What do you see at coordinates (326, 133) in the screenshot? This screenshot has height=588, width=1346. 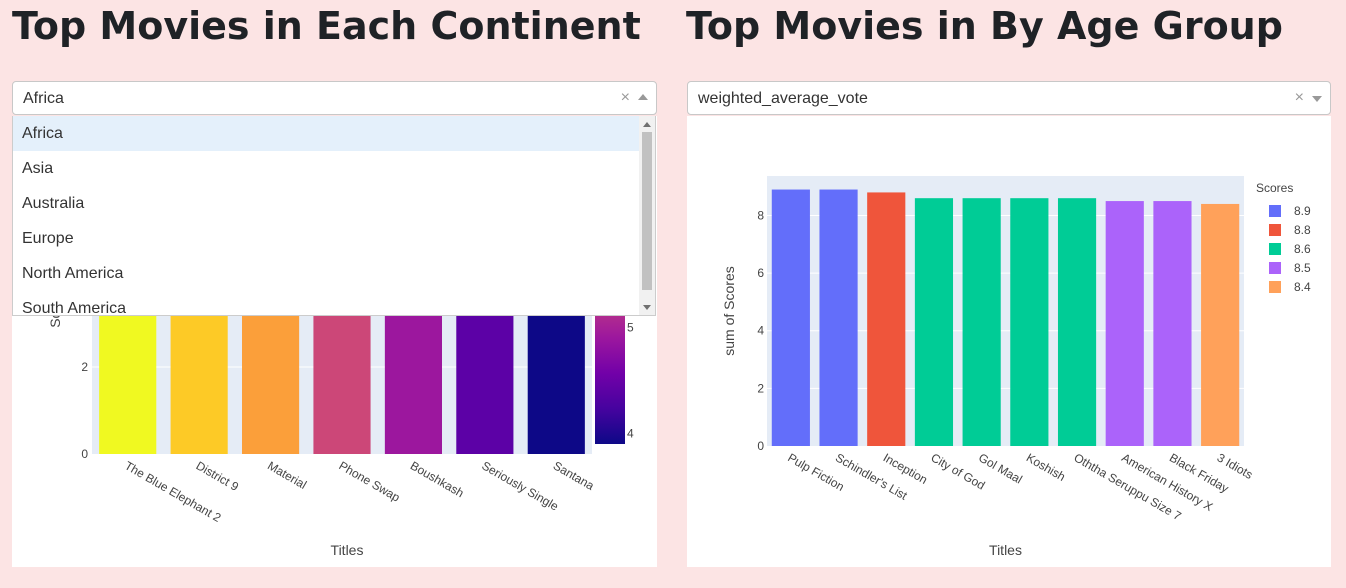 I see `dropdown-option-africa: Africa` at bounding box center [326, 133].